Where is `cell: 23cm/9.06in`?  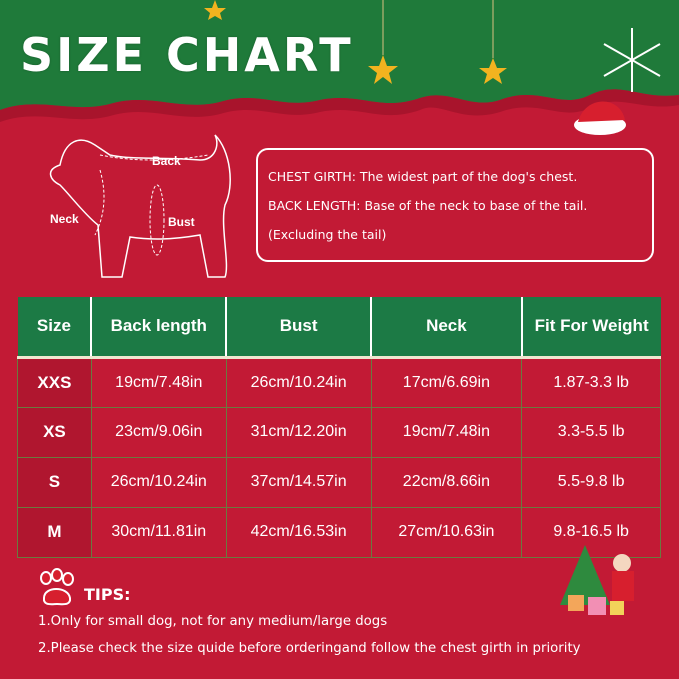 cell: 23cm/9.06in is located at coordinates (158, 432).